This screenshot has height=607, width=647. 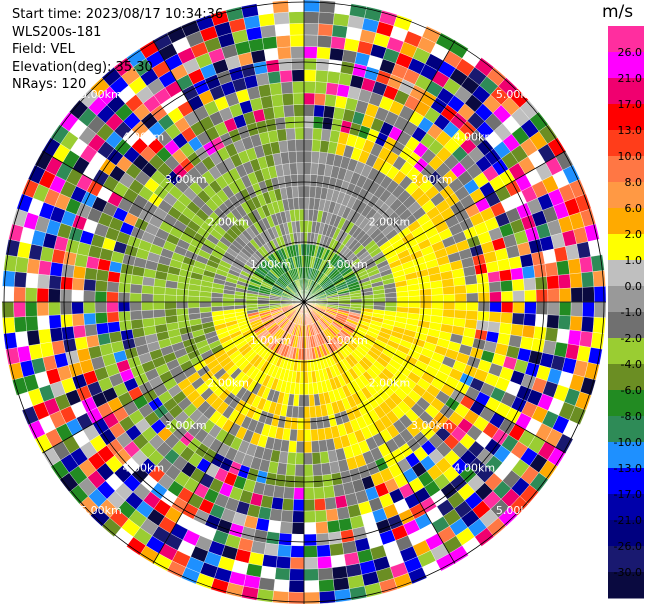 What do you see at coordinates (630, 156) in the screenshot?
I see `colorbar-tick-label: 10.0` at bounding box center [630, 156].